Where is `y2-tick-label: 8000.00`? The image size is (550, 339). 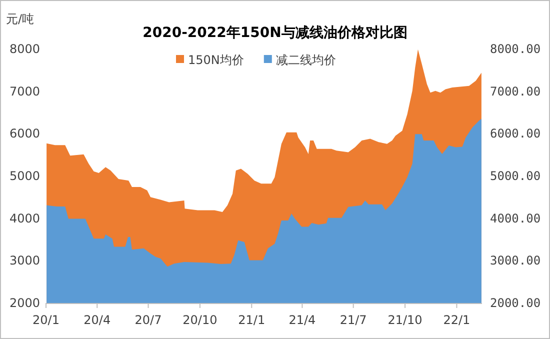 y2-tick-label: 8000.00 is located at coordinates (515, 49).